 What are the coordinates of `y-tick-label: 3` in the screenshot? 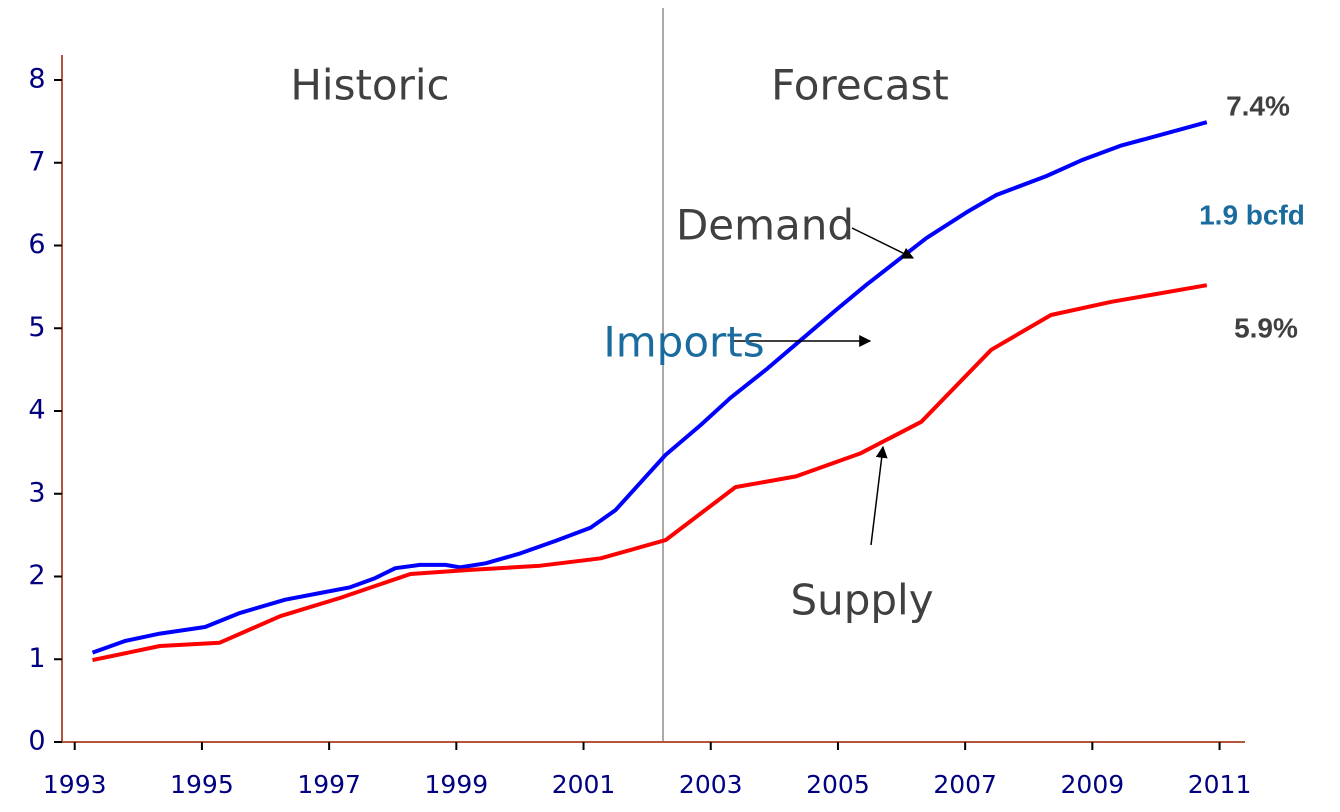 It's located at (36, 492).